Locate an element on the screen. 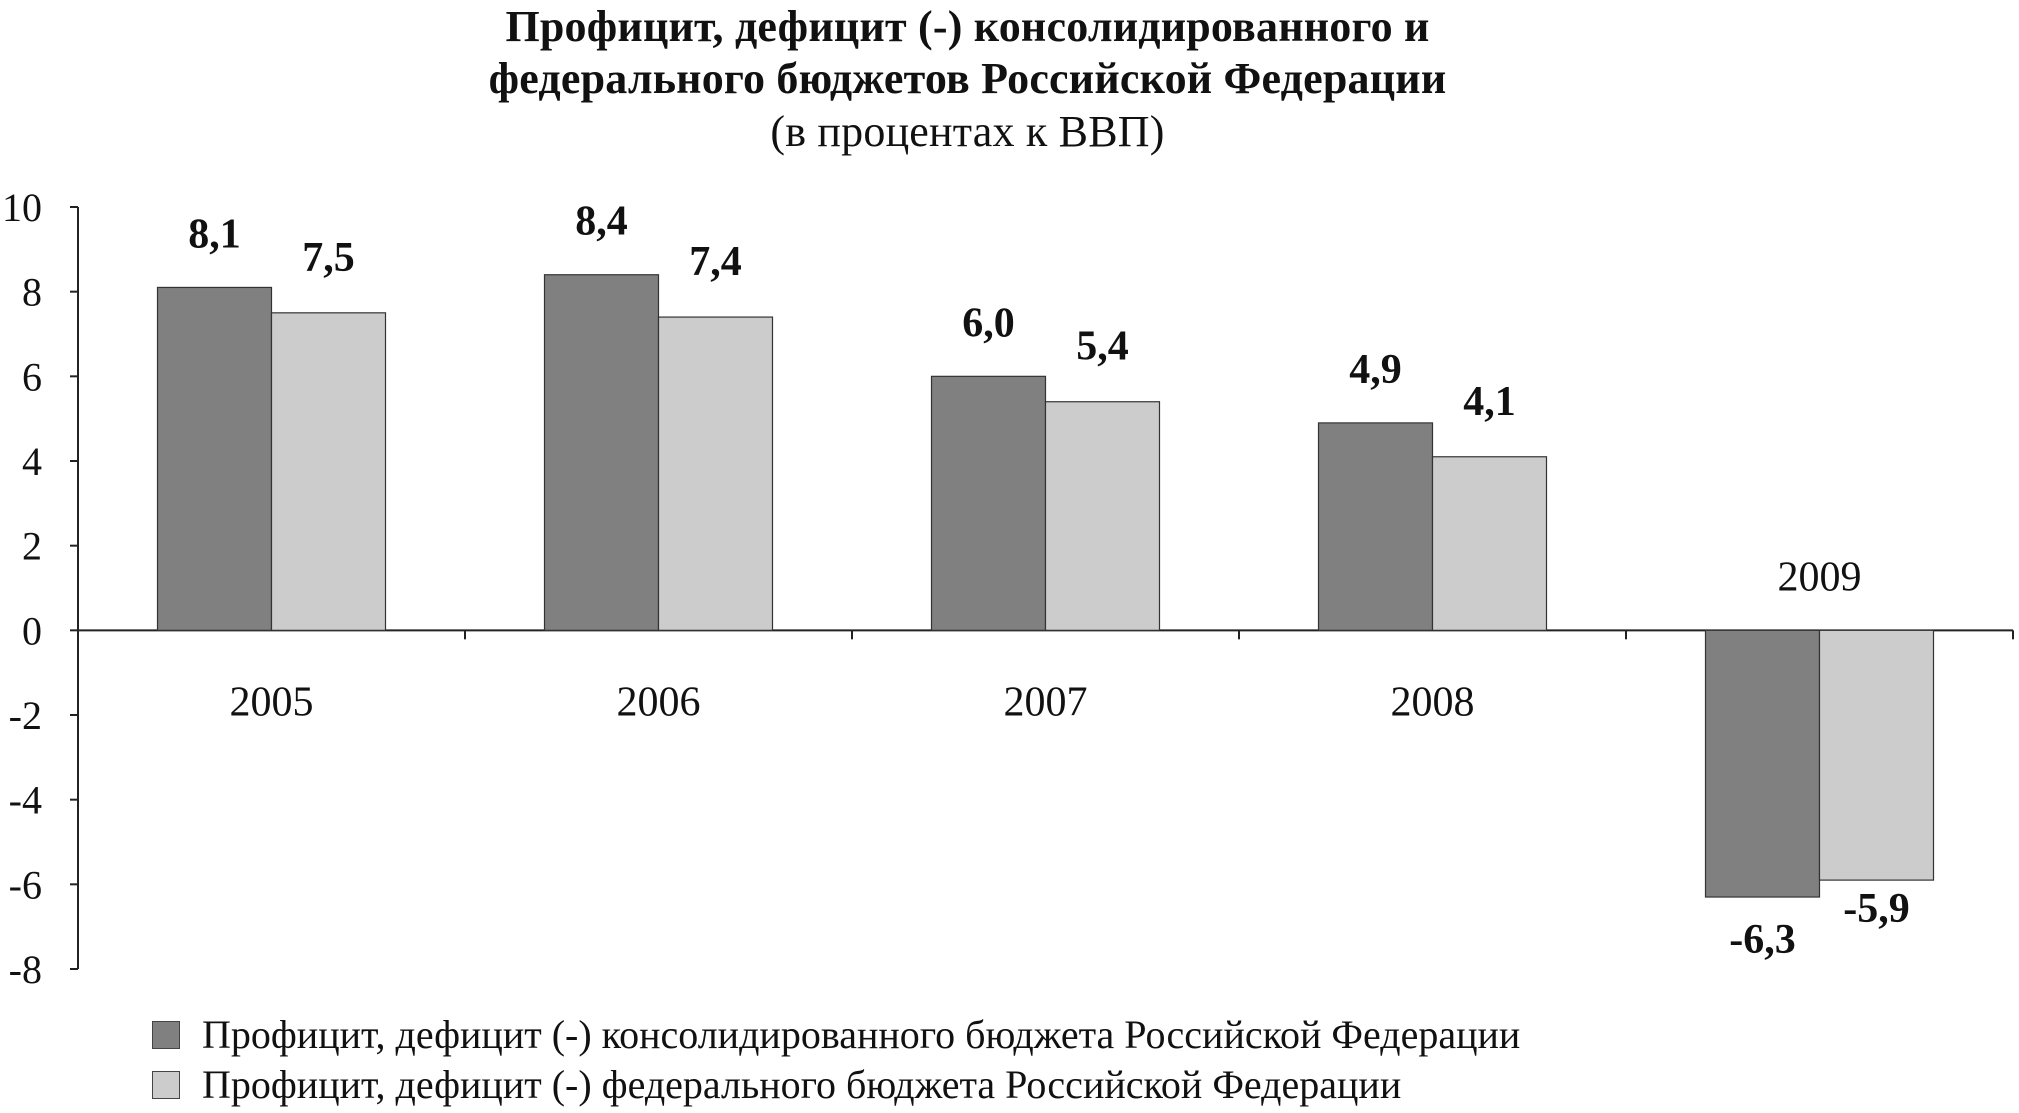 The image size is (2019, 1113). y-tick-label: 8 is located at coordinates (32, 292).